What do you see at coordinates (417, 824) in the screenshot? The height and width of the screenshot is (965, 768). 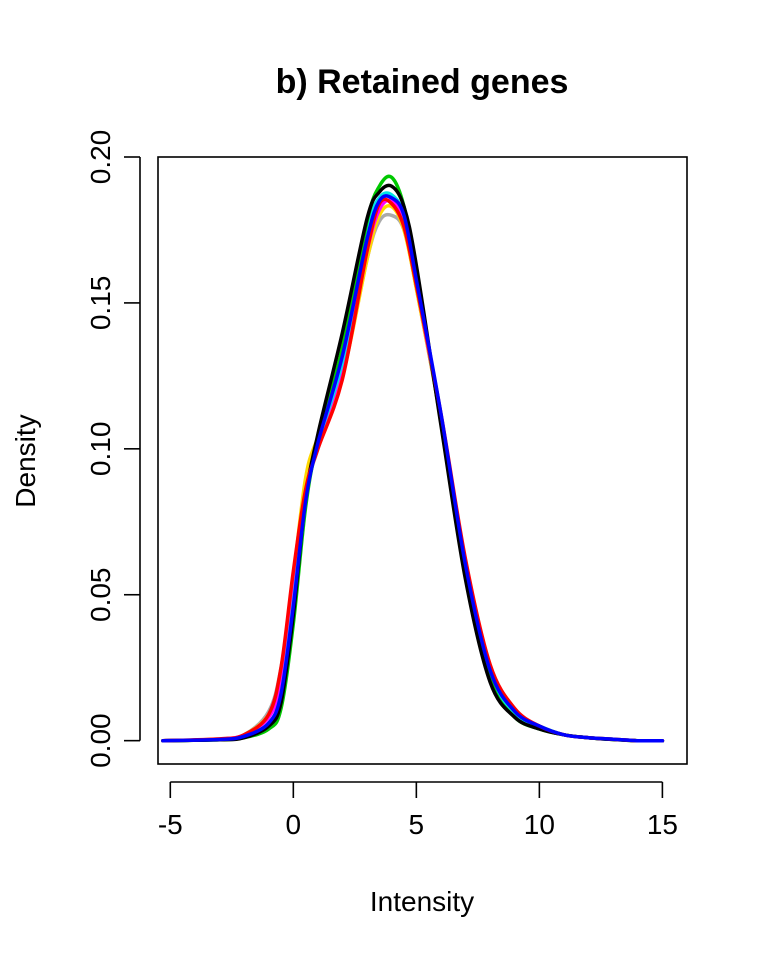 I see `x-tick-label: 5` at bounding box center [417, 824].